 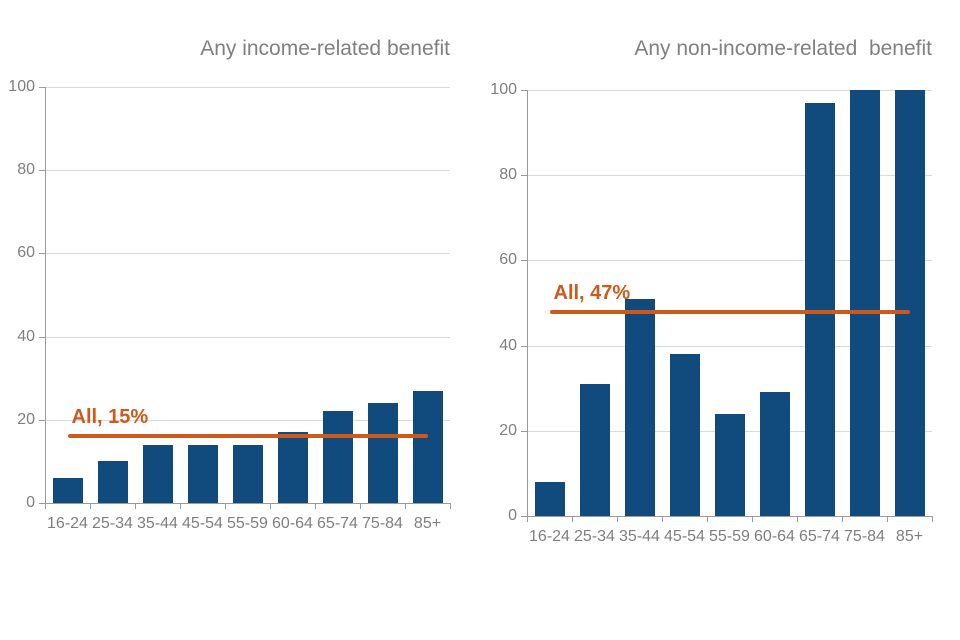 I want to click on average-reference-label: All, 15%, so click(x=110, y=417).